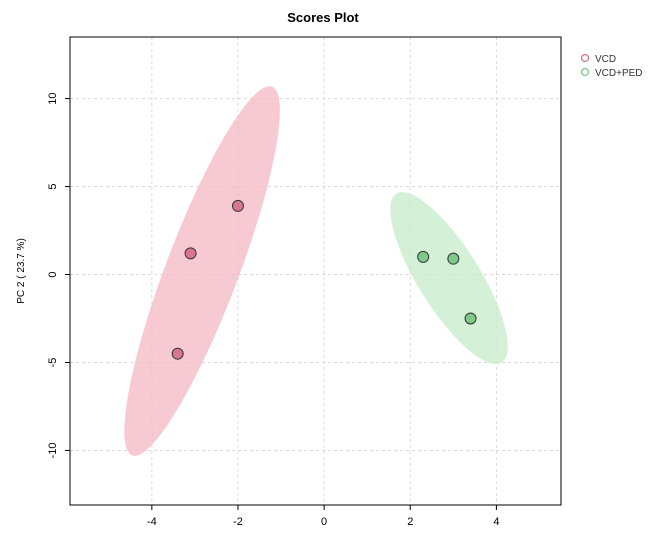 The image size is (660, 541). I want to click on x-tick-label: -4, so click(152, 522).